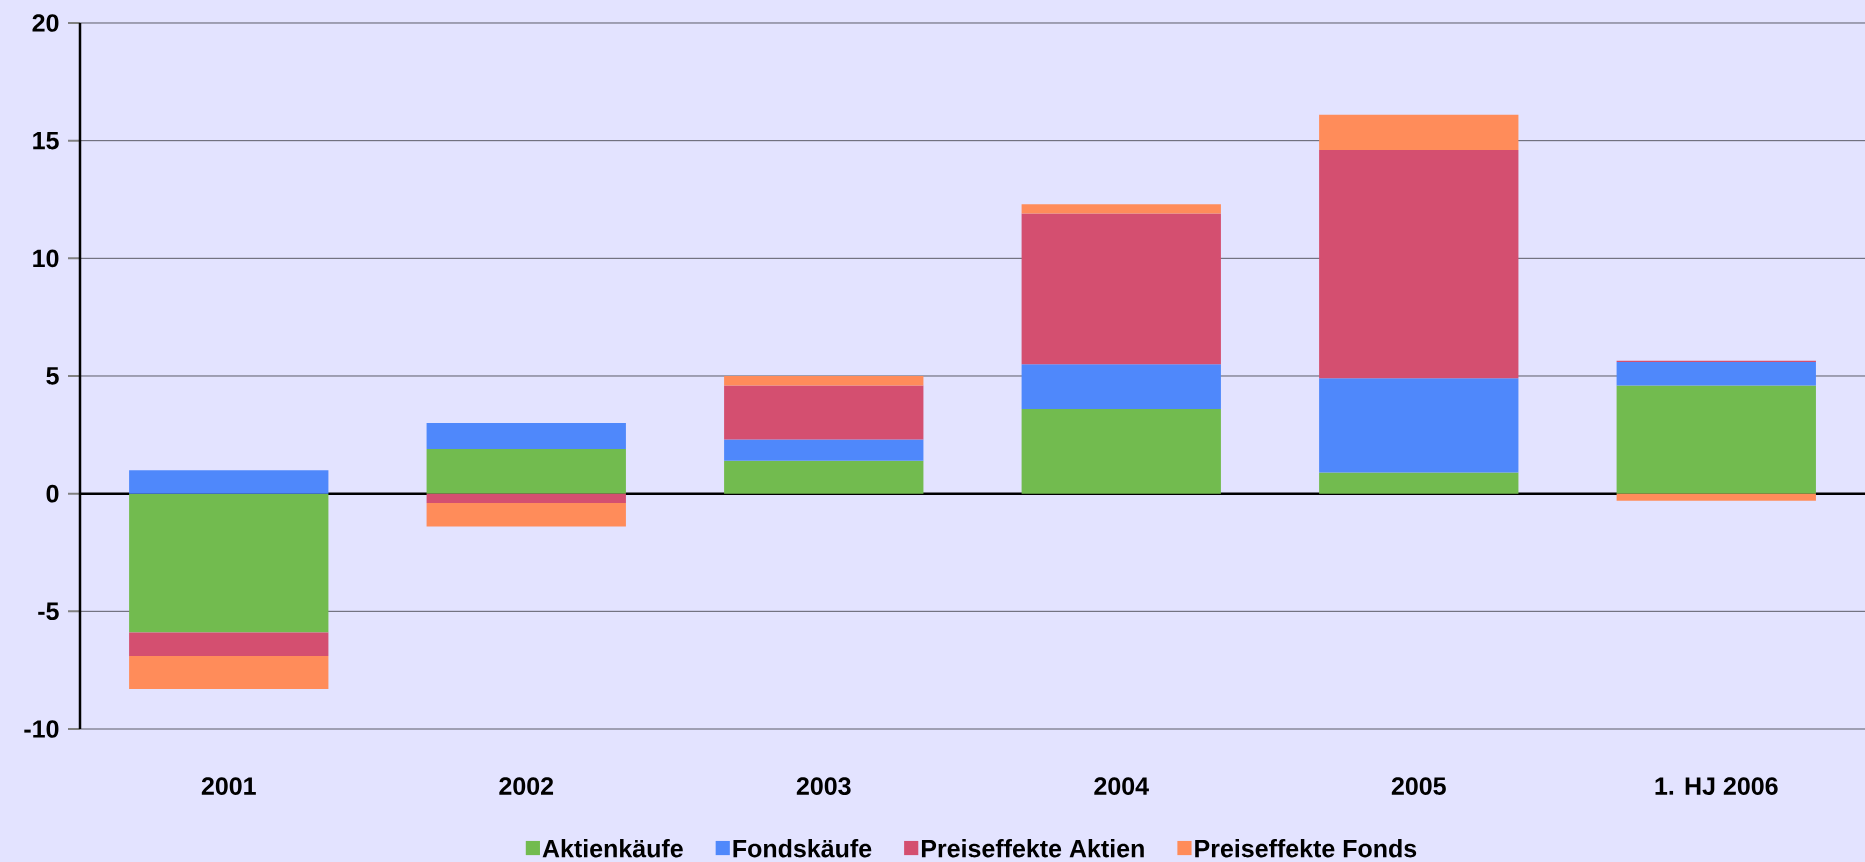 This screenshot has width=1865, height=862. What do you see at coordinates (1032, 848) in the screenshot?
I see `legend-label: Preiseffekte Aktien` at bounding box center [1032, 848].